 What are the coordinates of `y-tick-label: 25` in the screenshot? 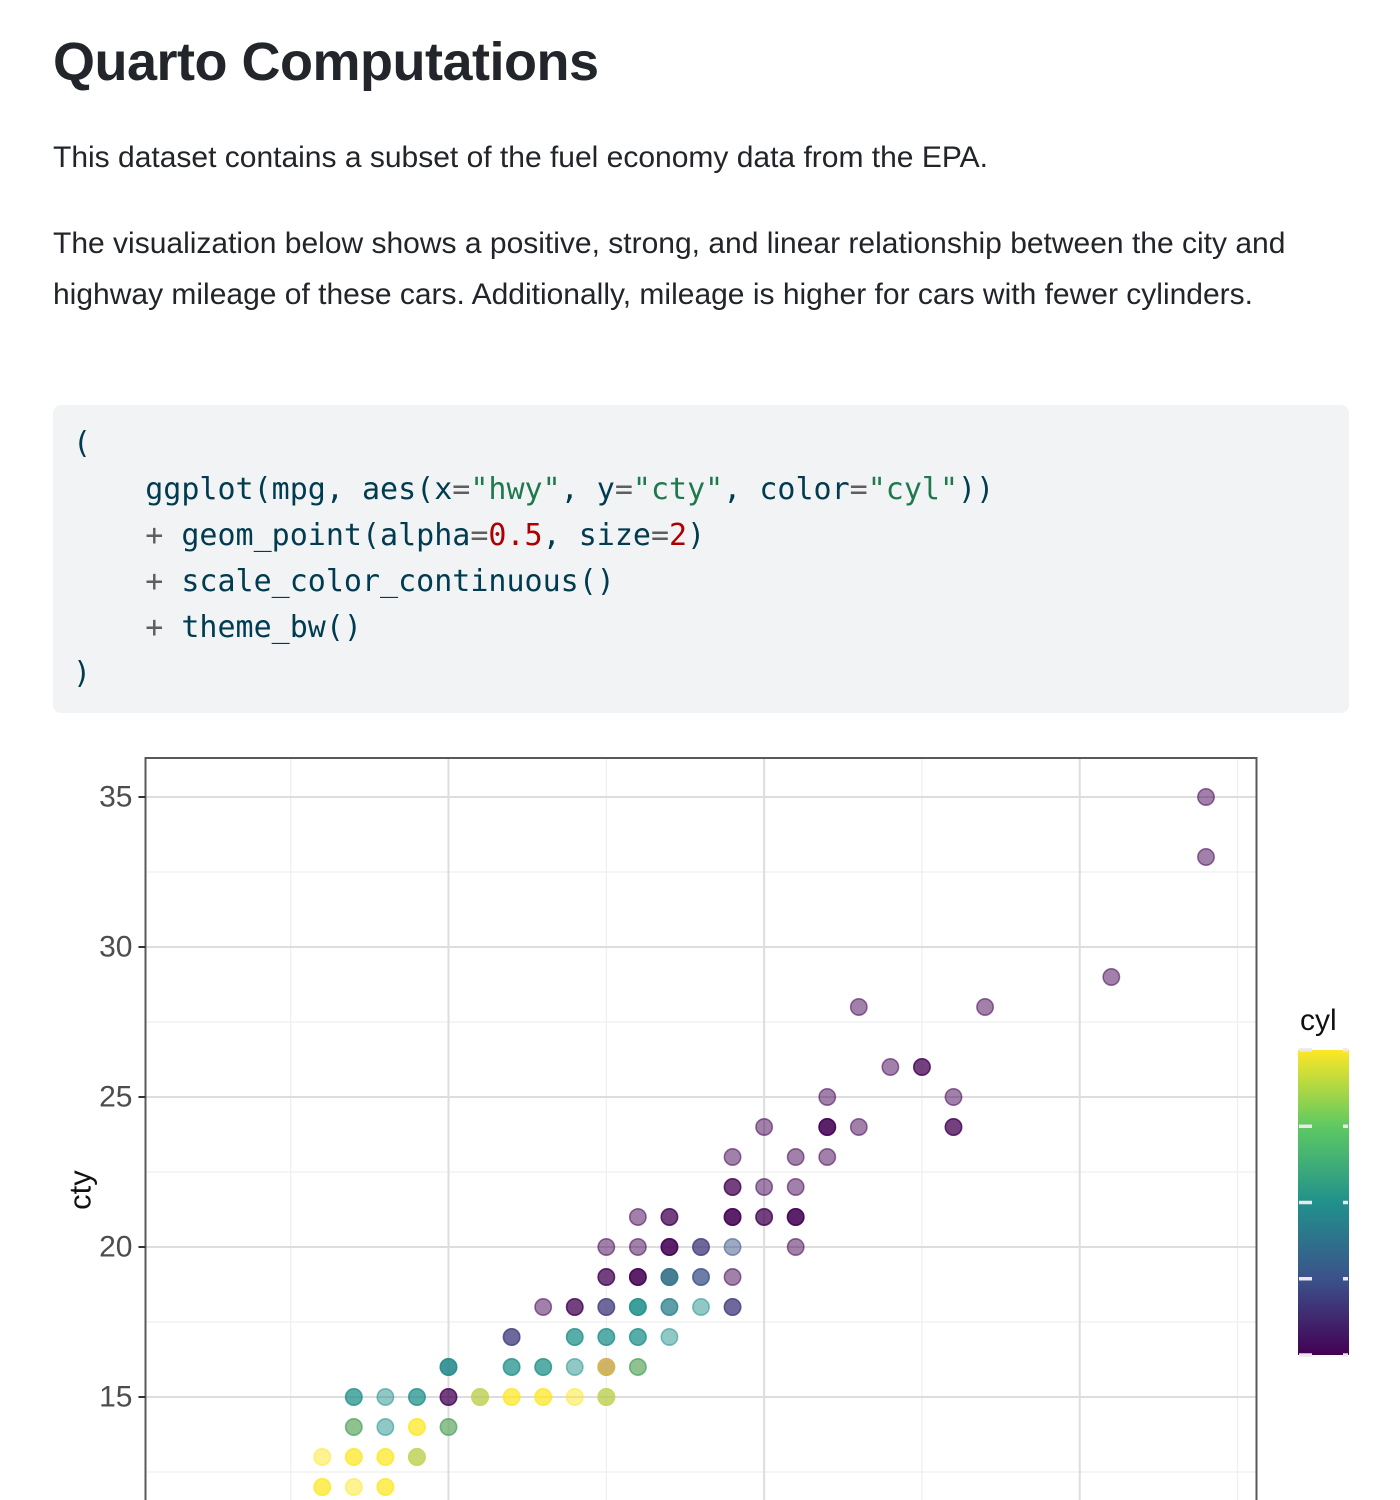 It's located at (115, 1097).